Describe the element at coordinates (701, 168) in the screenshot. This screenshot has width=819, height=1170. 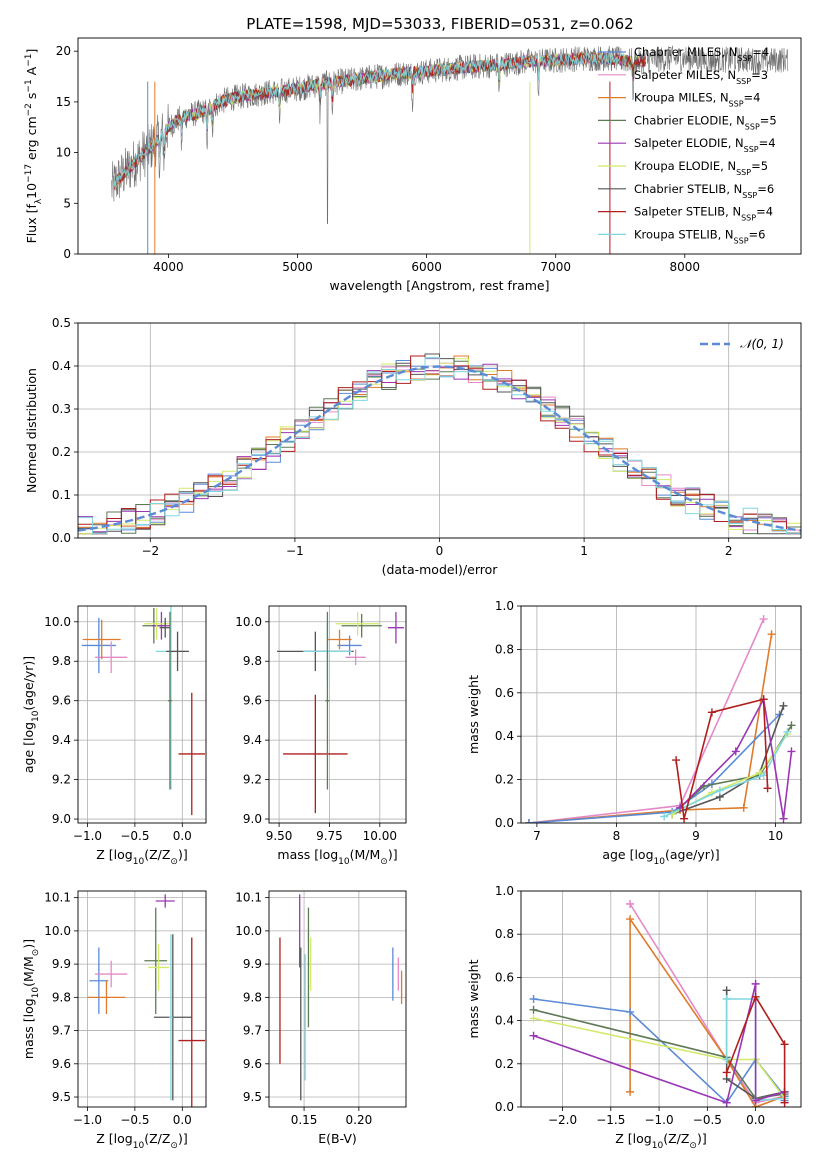
I see `legend-entry: Kroupa ELODIE, NSSP=5` at that location.